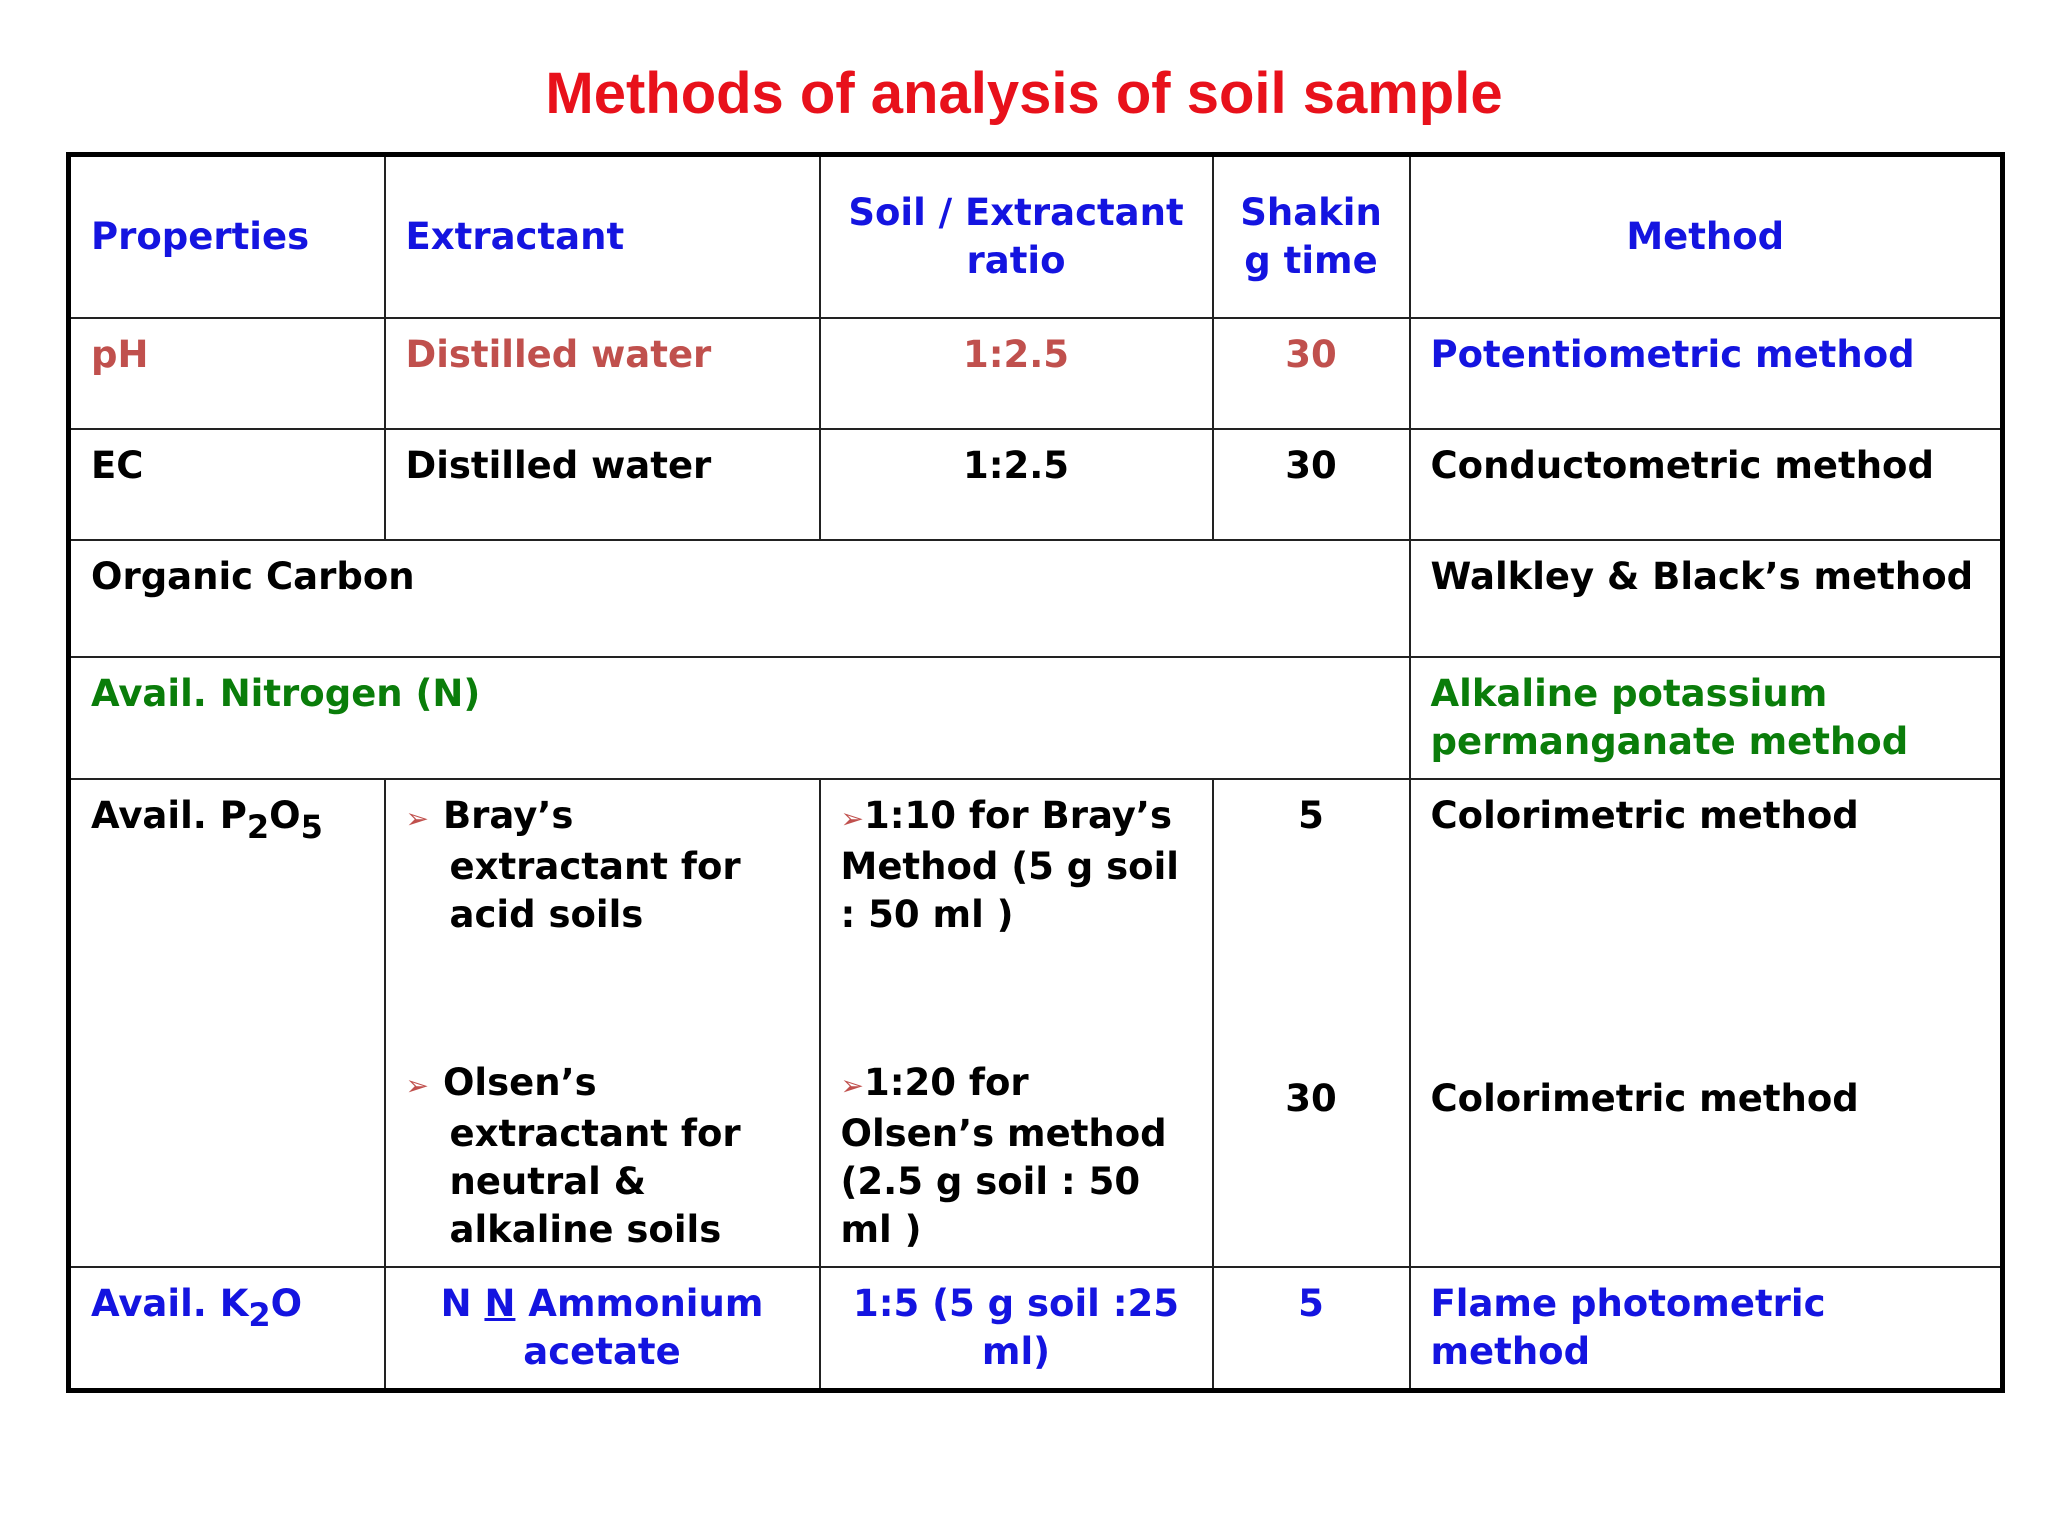  What do you see at coordinates (591, 864) in the screenshot?
I see `text: Bray’s extractant for acid soils` at bounding box center [591, 864].